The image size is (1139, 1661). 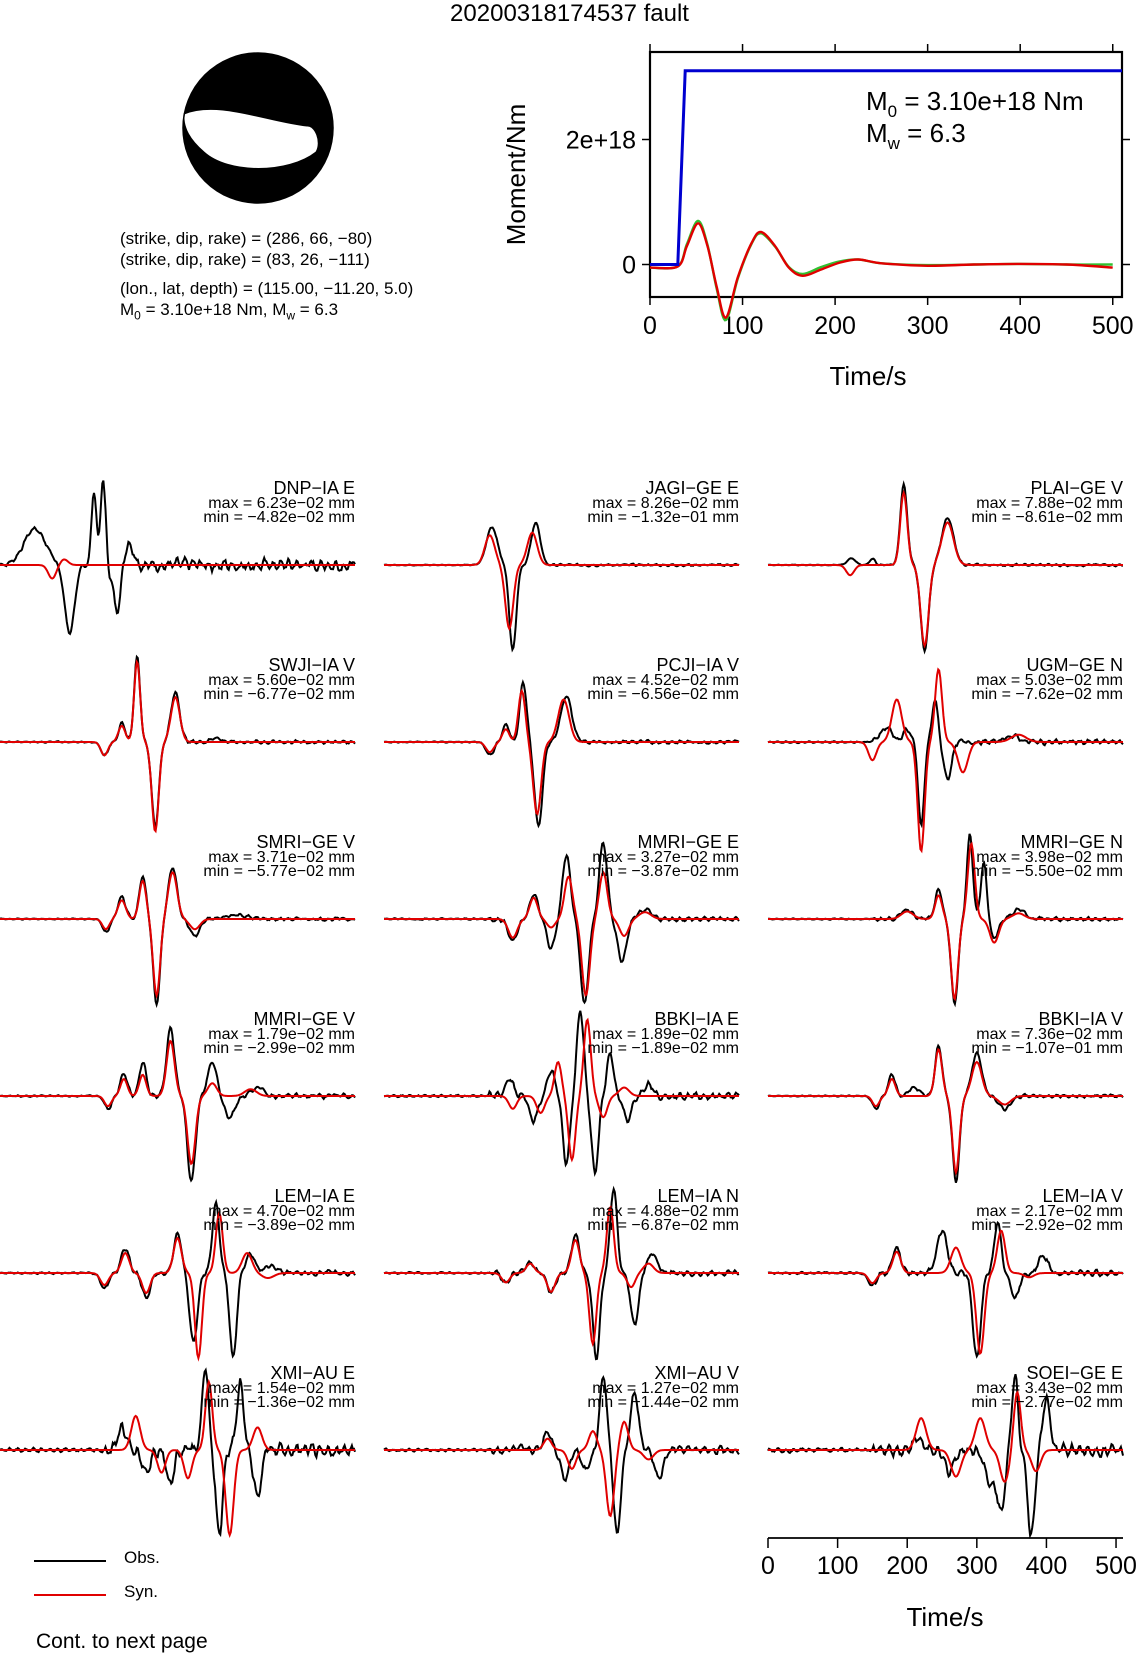 What do you see at coordinates (665, 1034) in the screenshot?
I see `max-amplitude: max = 1.89e−02 mm` at bounding box center [665, 1034].